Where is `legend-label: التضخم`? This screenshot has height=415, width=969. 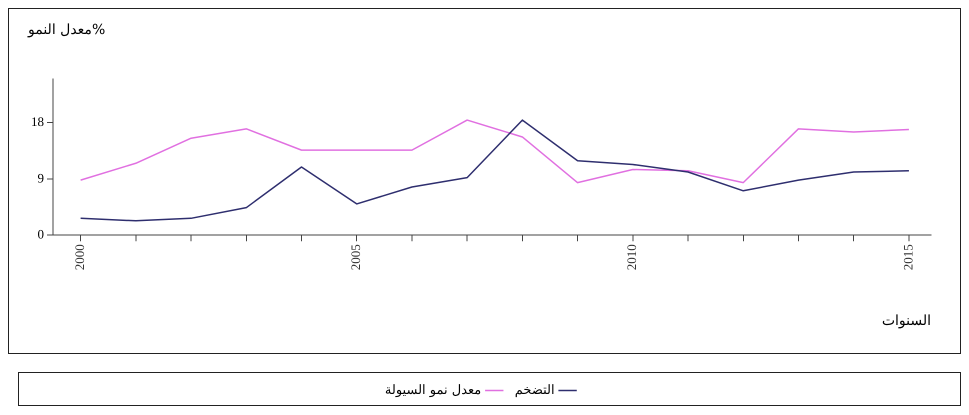 legend-label: التضخم is located at coordinates (534, 390).